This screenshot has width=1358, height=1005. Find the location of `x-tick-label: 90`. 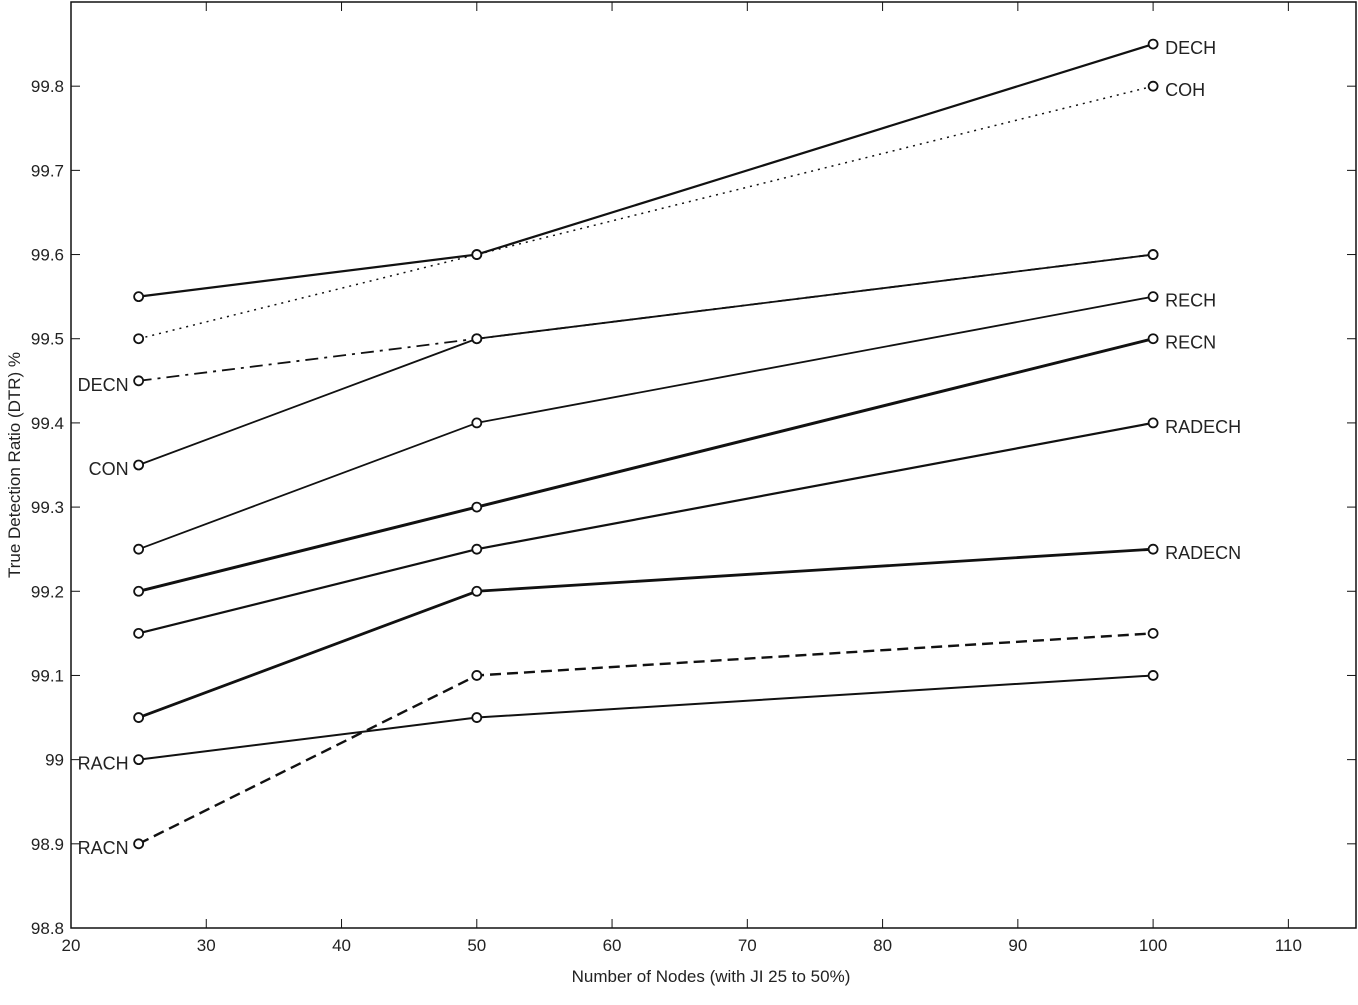

x-tick-label: 90 is located at coordinates (1017, 945).